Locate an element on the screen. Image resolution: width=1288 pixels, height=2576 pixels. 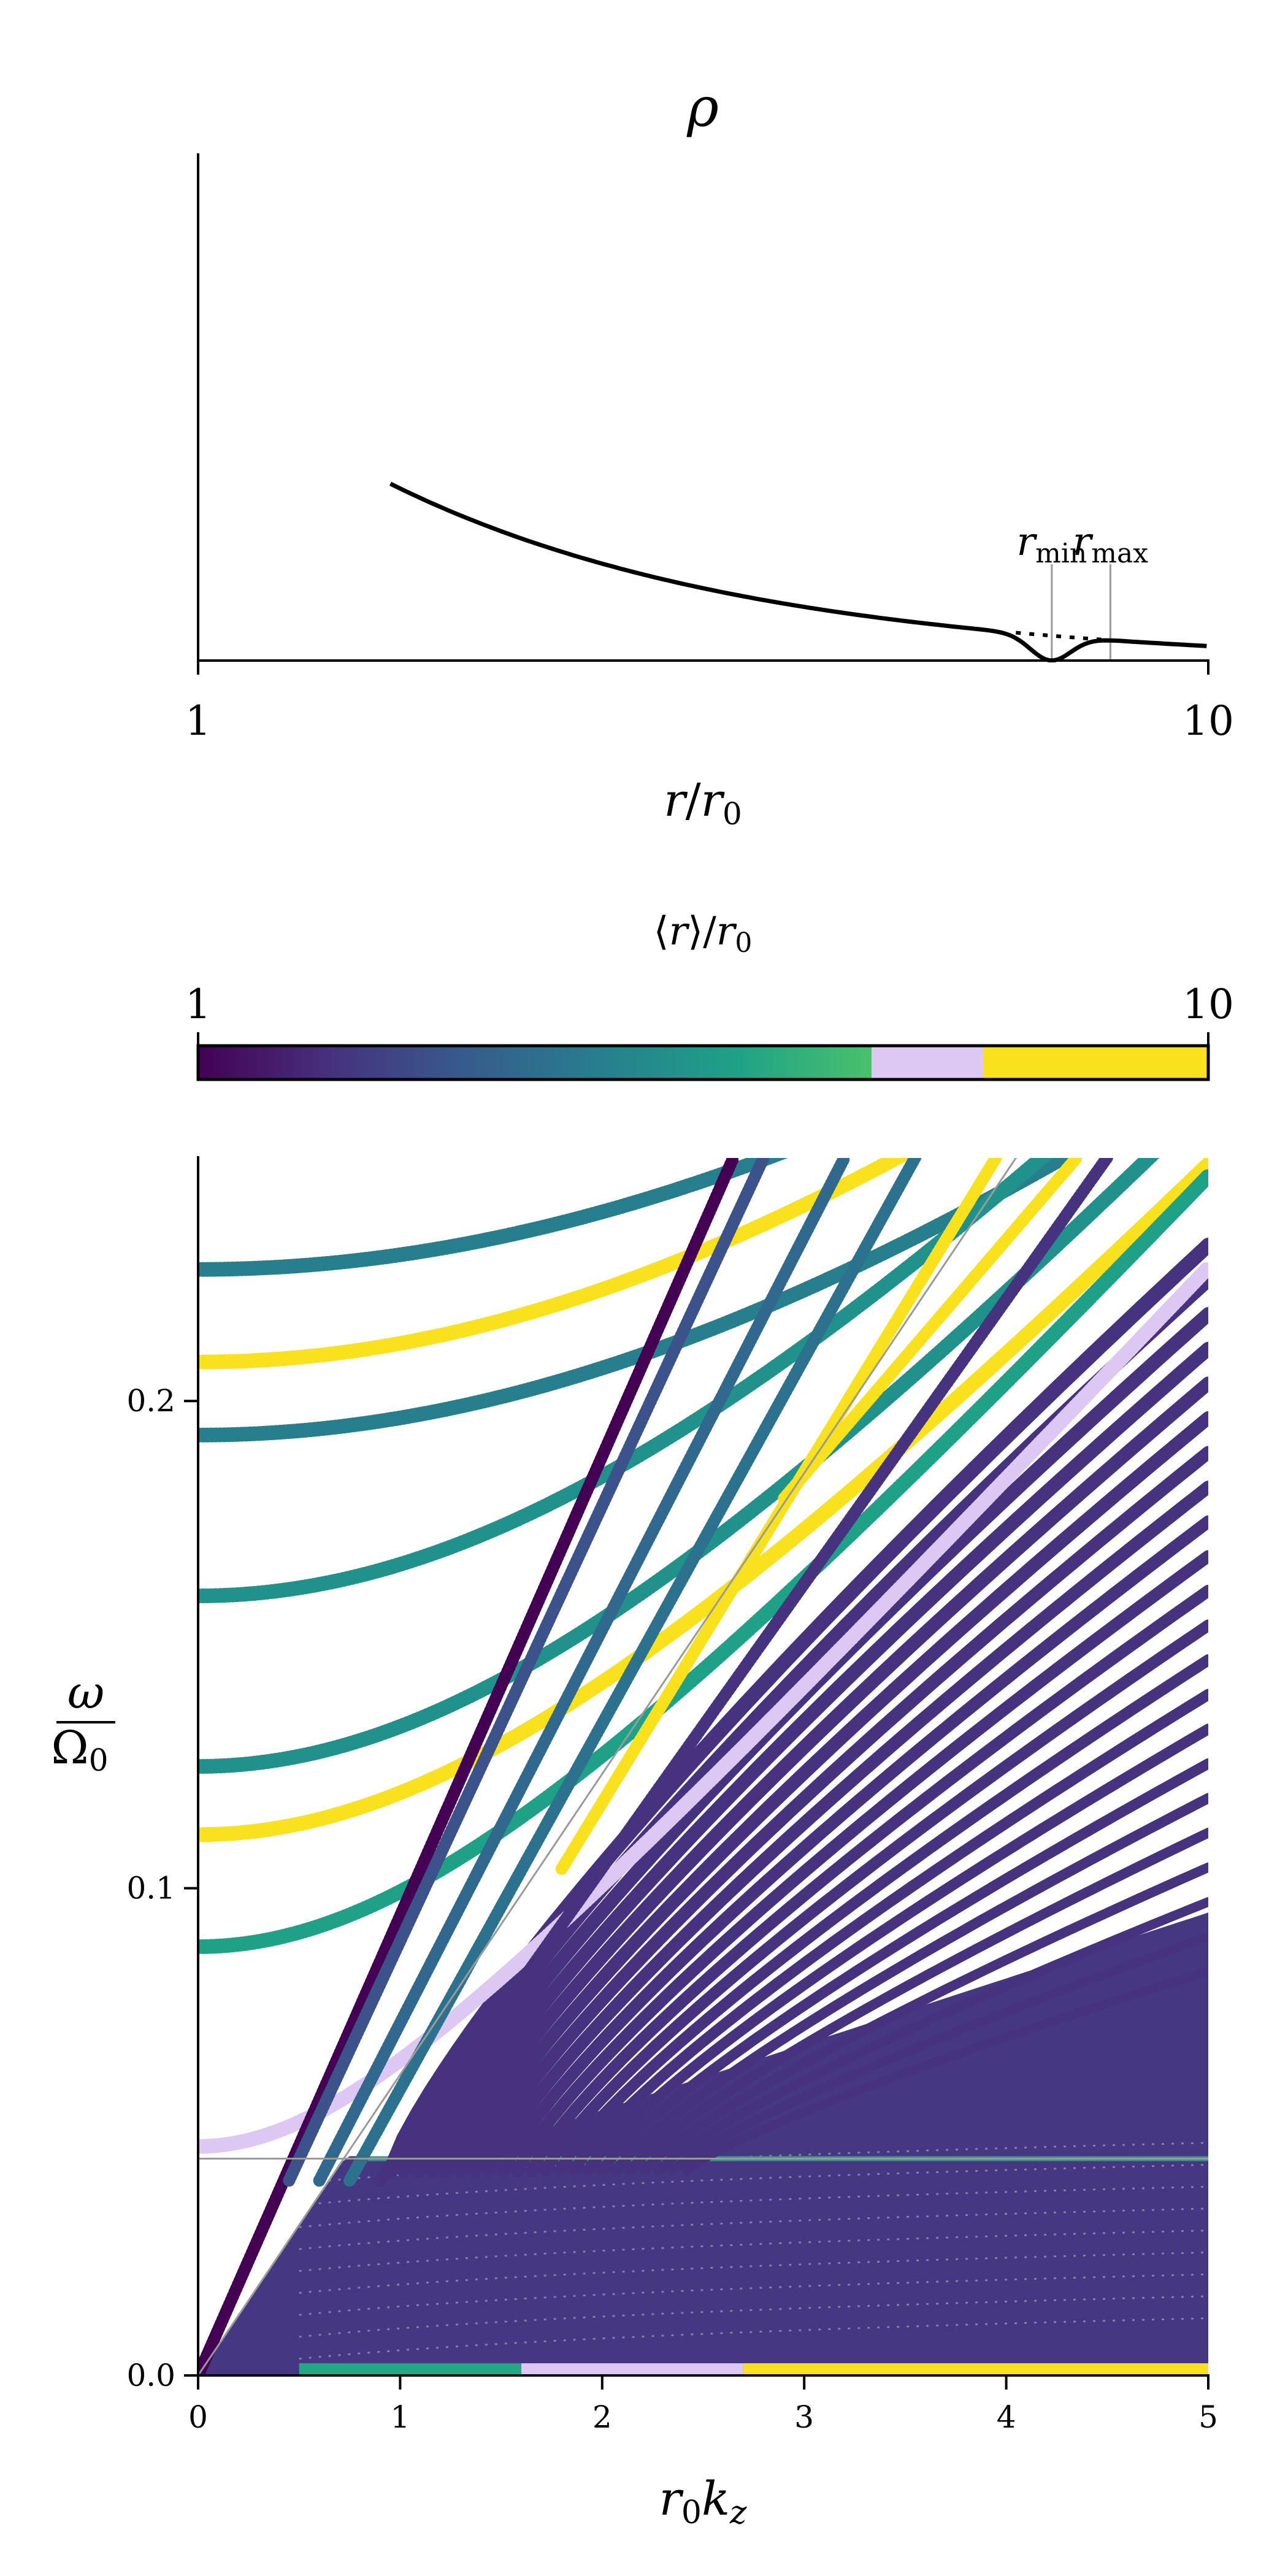
x-tick-label: 3 is located at coordinates (804, 2417).